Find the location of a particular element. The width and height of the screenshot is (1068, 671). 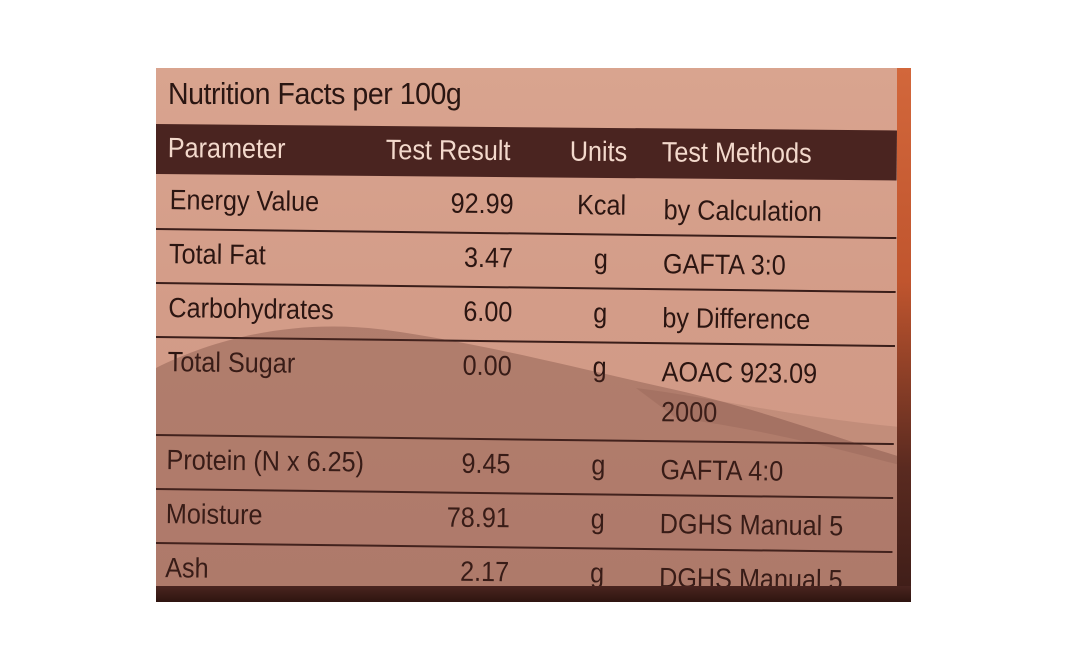

package-bottom-edge is located at coordinates (533, 594).